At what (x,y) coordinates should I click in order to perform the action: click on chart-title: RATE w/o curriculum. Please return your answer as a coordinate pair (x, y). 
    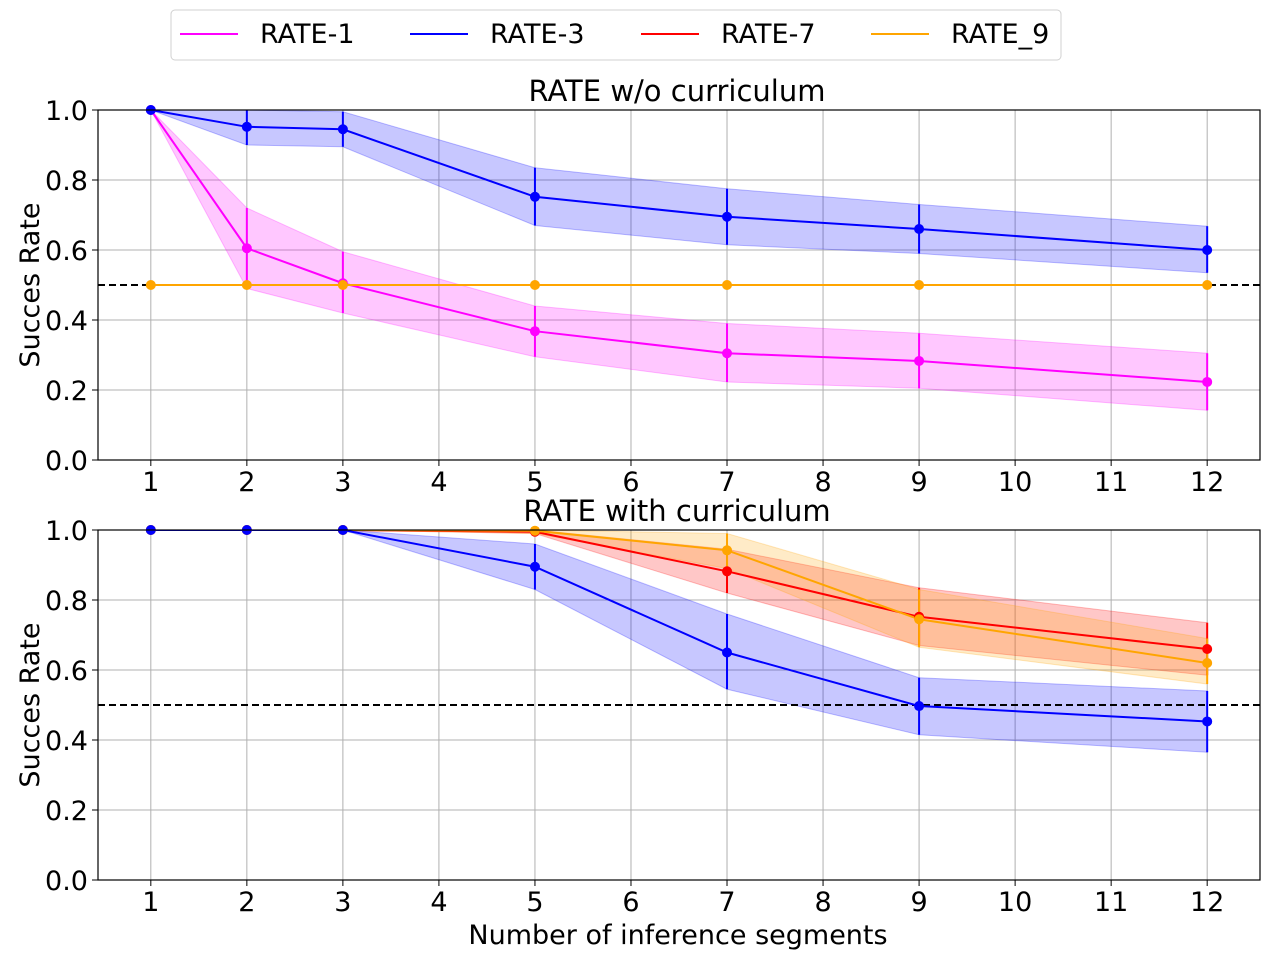
    Looking at the image, I should click on (677, 91).